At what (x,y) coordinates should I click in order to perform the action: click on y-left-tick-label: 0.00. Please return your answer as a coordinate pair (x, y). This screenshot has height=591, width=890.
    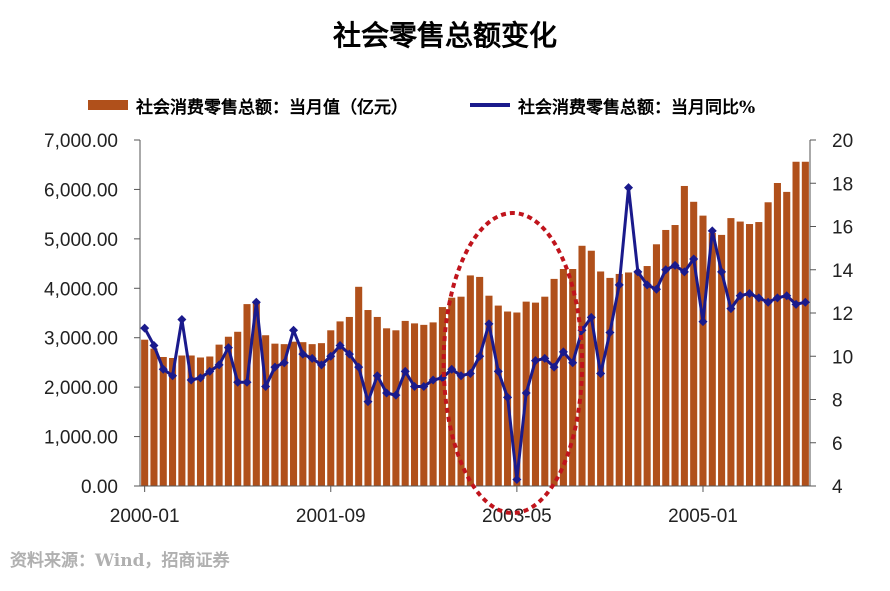
    Looking at the image, I should click on (99, 487).